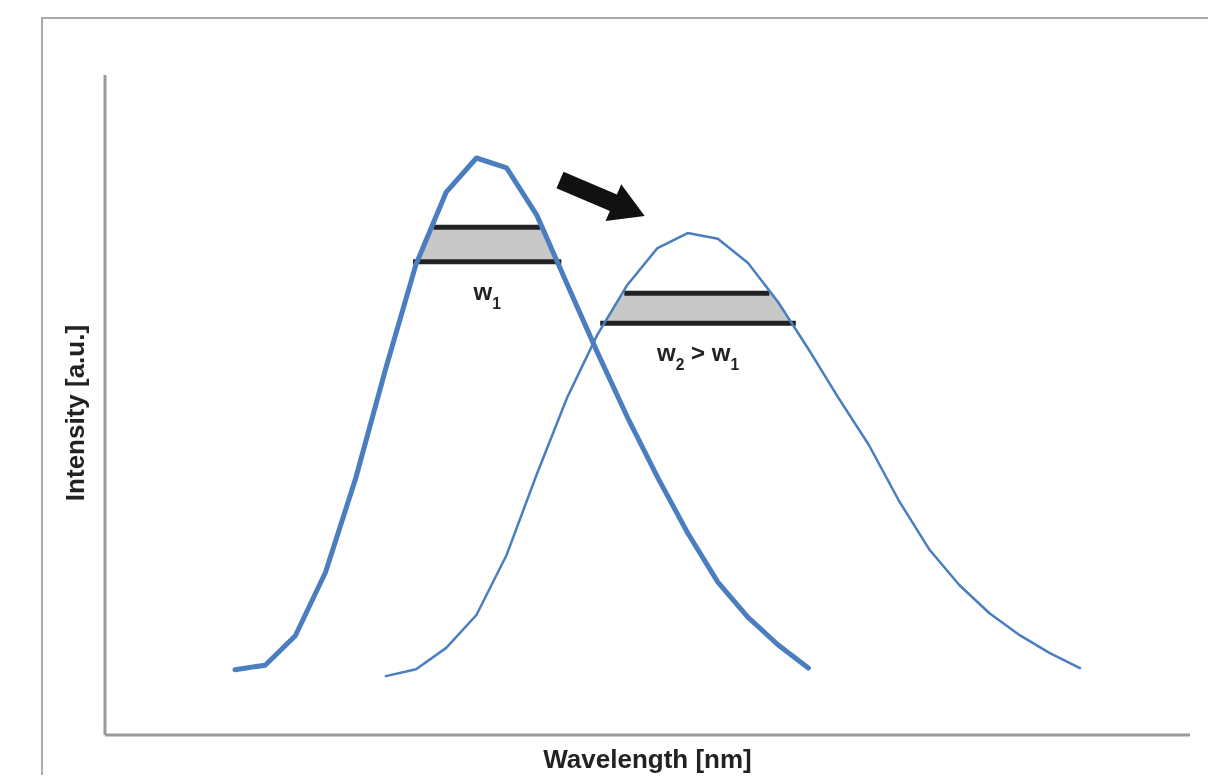 The width and height of the screenshot is (1216, 783). I want to click on y-axis-title: Intensity [a.u.], so click(75, 413).